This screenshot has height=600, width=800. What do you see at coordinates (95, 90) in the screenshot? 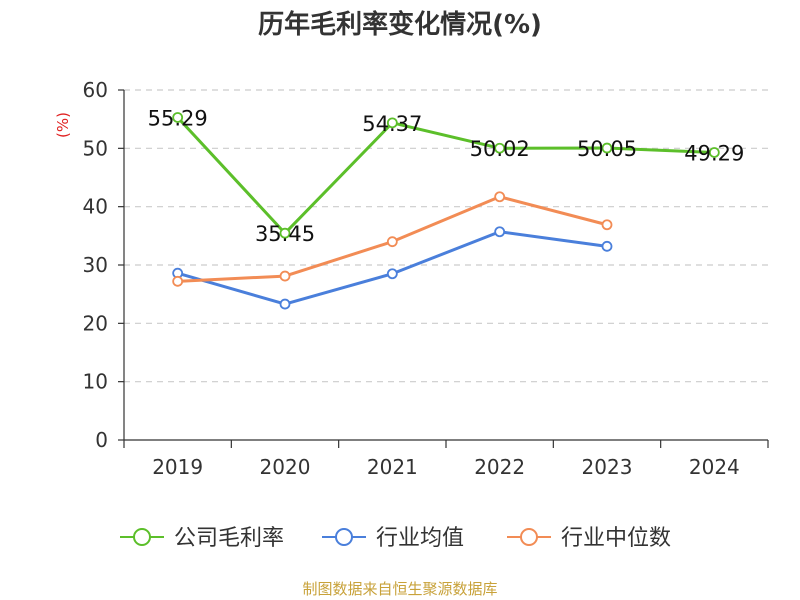
I see `y-tick-label: 60` at bounding box center [95, 90].